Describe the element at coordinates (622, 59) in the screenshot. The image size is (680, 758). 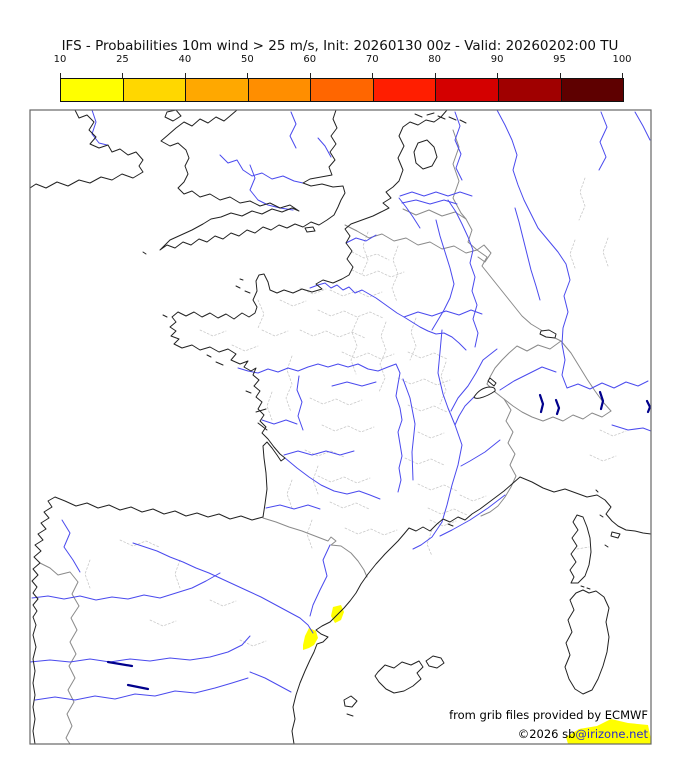
I see `colorbar-tick-label: 100` at that location.